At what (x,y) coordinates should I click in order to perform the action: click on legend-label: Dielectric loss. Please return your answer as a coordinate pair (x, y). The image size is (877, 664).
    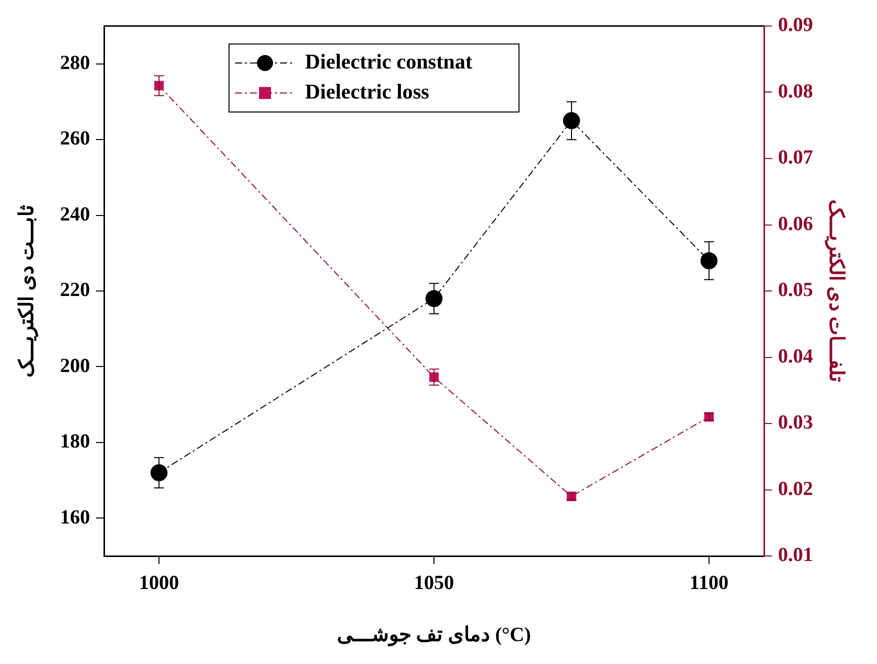
    Looking at the image, I should click on (367, 91).